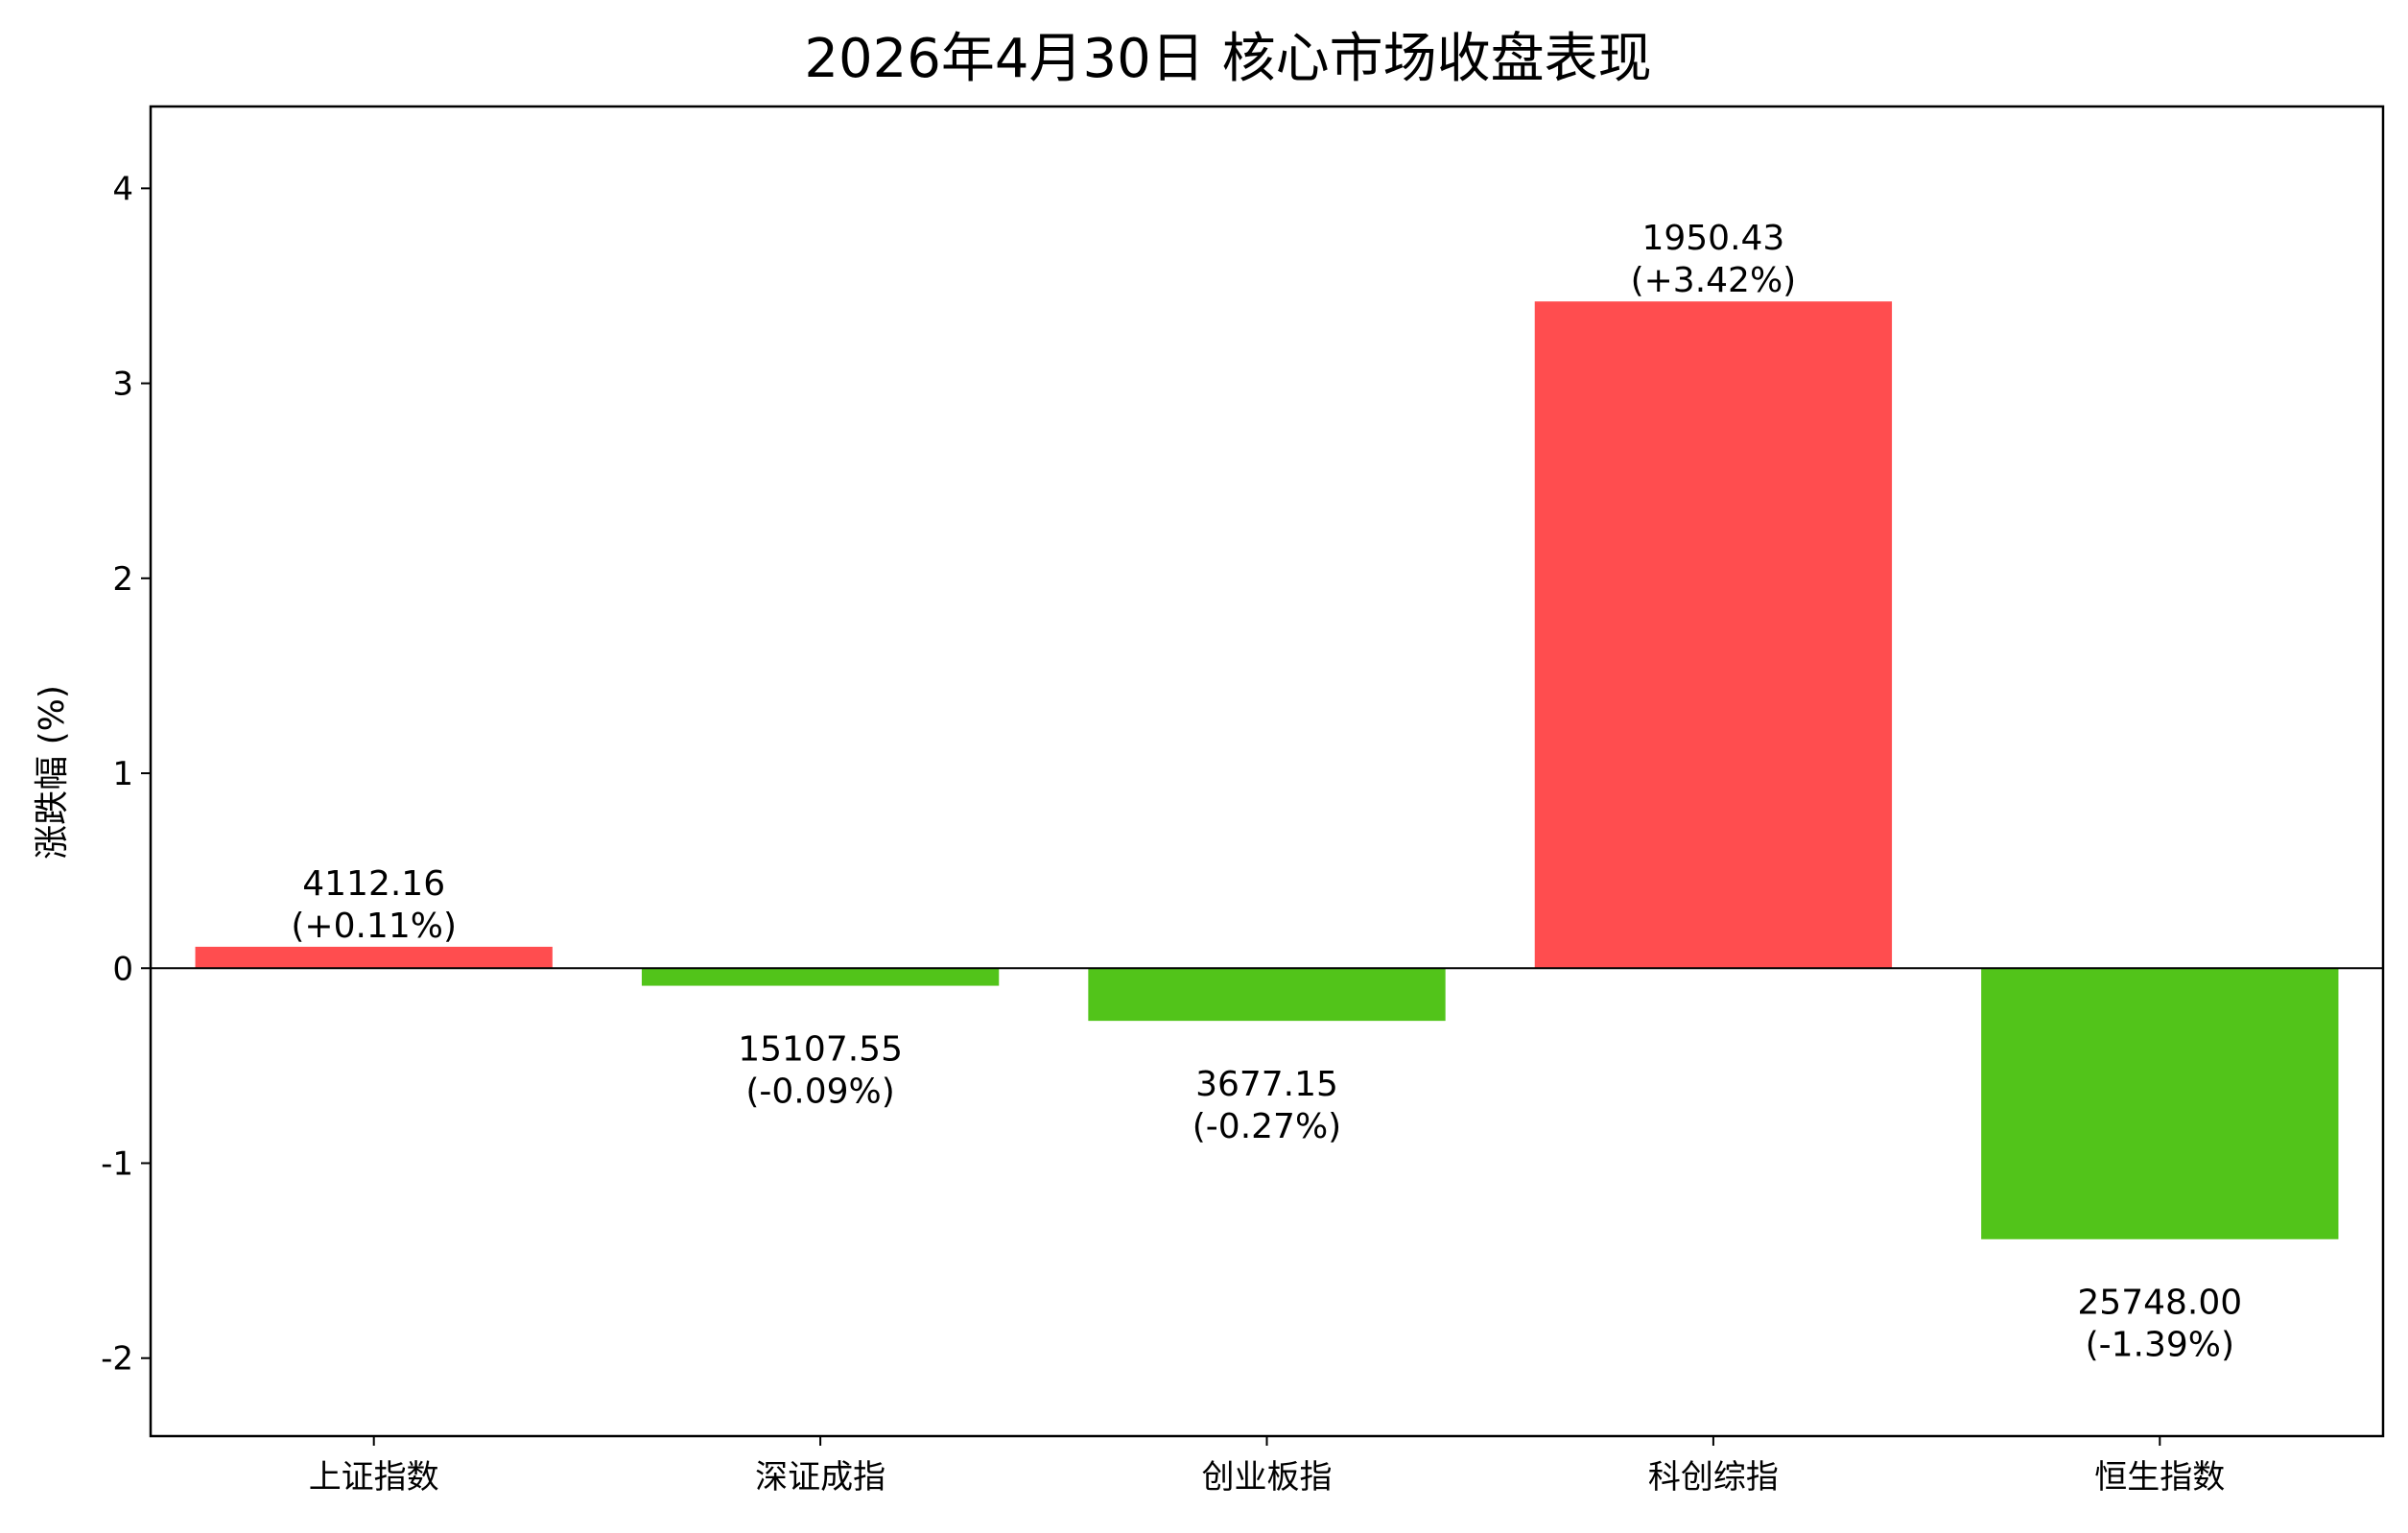 The width and height of the screenshot is (2408, 1533). I want to click on y-tick-label: 0, so click(122, 969).